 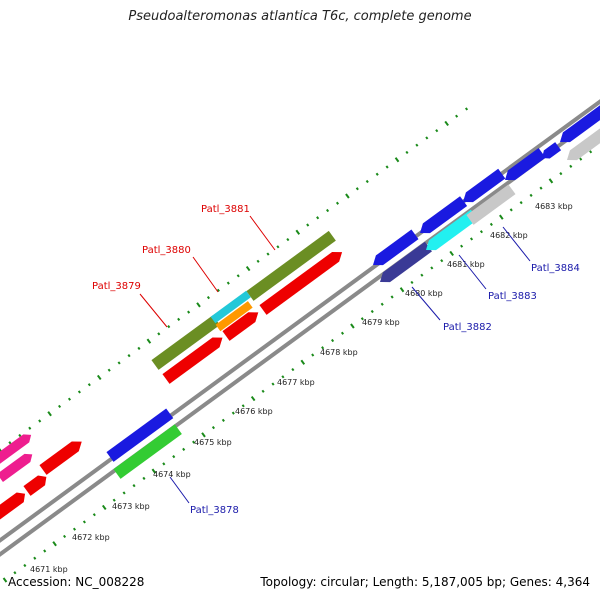 What do you see at coordinates (424, 293) in the screenshot?
I see `tick-label: 4680 kbp` at bounding box center [424, 293].